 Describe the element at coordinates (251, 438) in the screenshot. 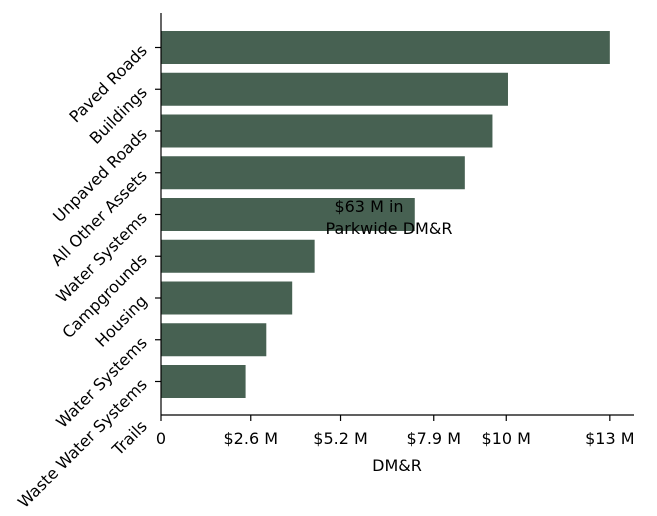

I see `x-tick-label-1: $2.6 M` at that location.